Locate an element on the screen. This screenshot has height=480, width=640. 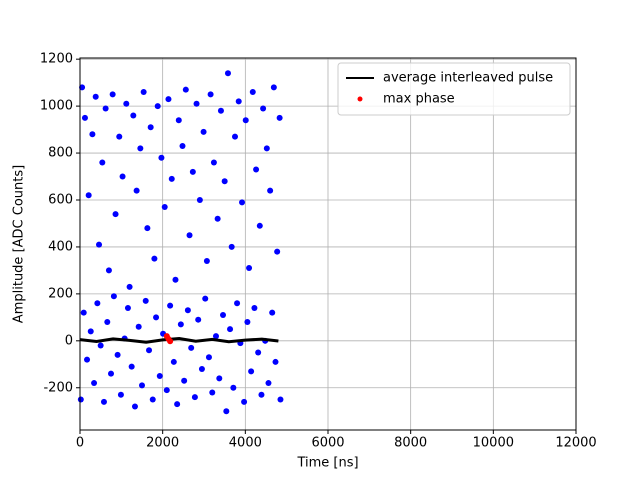
y-tick-label: 400 is located at coordinates (60, 246).